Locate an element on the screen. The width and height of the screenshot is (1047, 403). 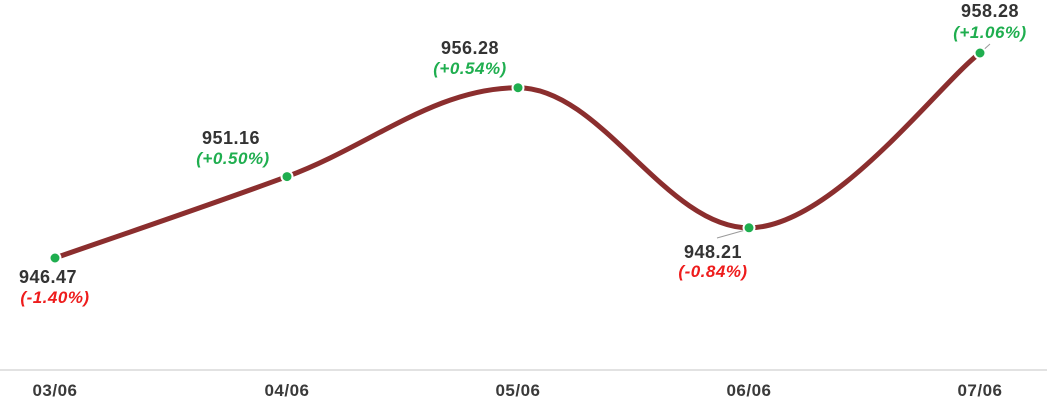
x-tick-label: 04/06 is located at coordinates (286, 390).